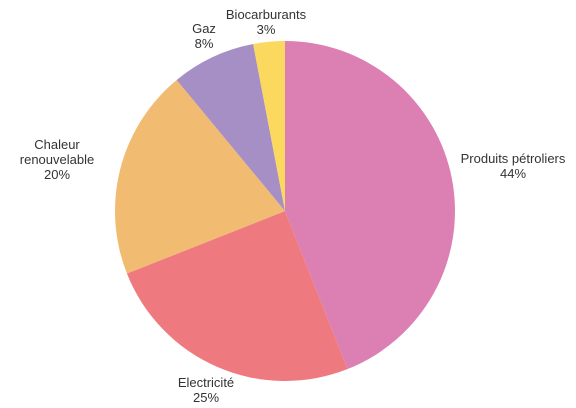  I want to click on pie-label-biocarburants: Biocarburants 3%, so click(266, 22).